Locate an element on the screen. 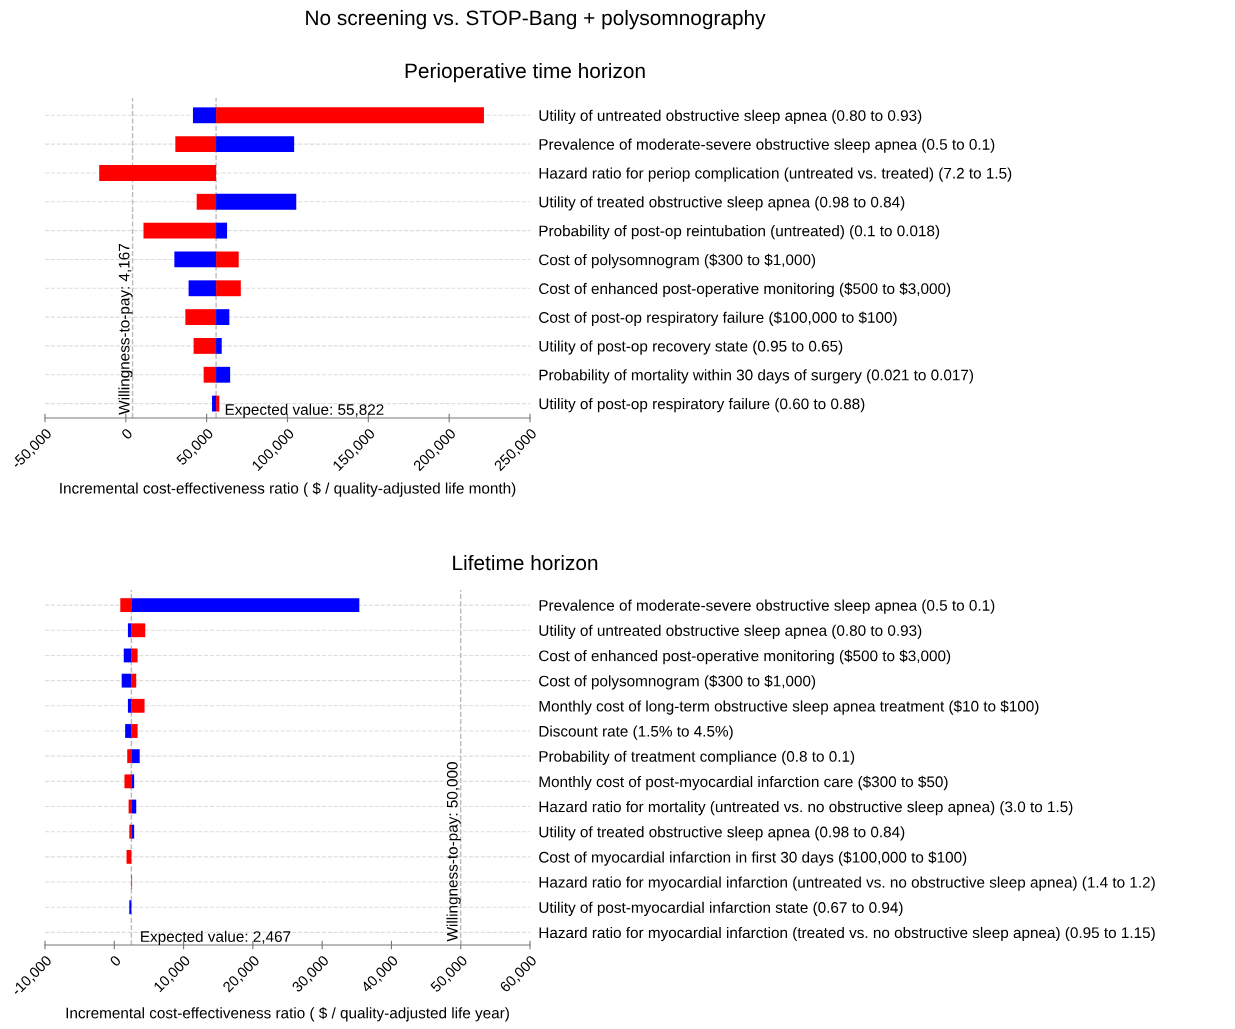 The width and height of the screenshot is (1235, 1029). y-tick-label: Discount rate (1.5% to 4.5%) is located at coordinates (636, 732).